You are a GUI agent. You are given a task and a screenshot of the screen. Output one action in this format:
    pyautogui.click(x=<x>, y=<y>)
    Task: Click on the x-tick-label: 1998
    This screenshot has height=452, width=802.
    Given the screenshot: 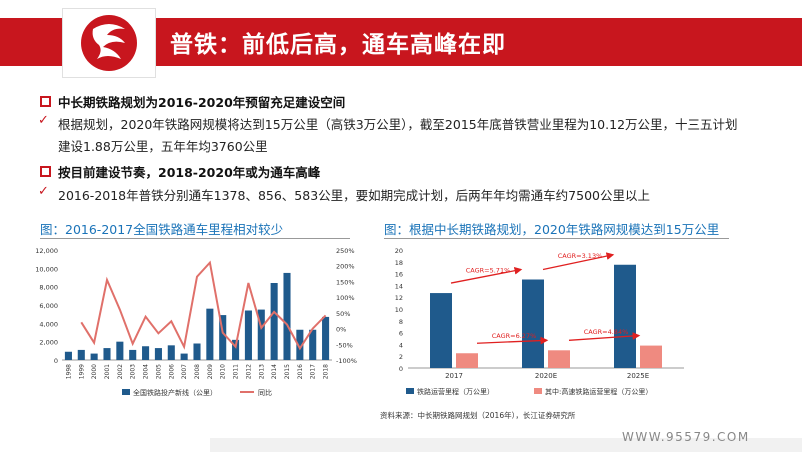 What is the action you would take?
    pyautogui.click(x=68, y=371)
    